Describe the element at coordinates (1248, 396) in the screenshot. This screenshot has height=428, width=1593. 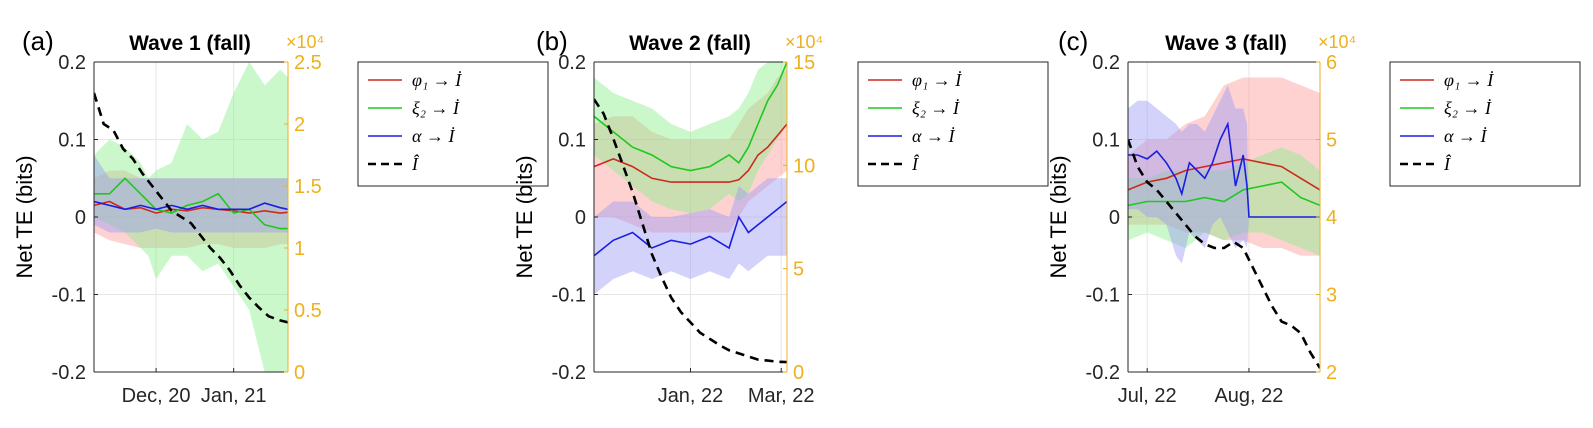
I see `x-tick-label: Aug, 22` at that location.